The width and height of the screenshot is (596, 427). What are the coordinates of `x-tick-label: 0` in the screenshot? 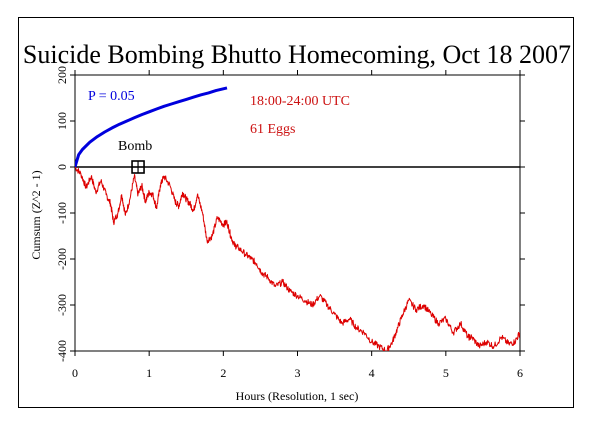 It's located at (75, 373).